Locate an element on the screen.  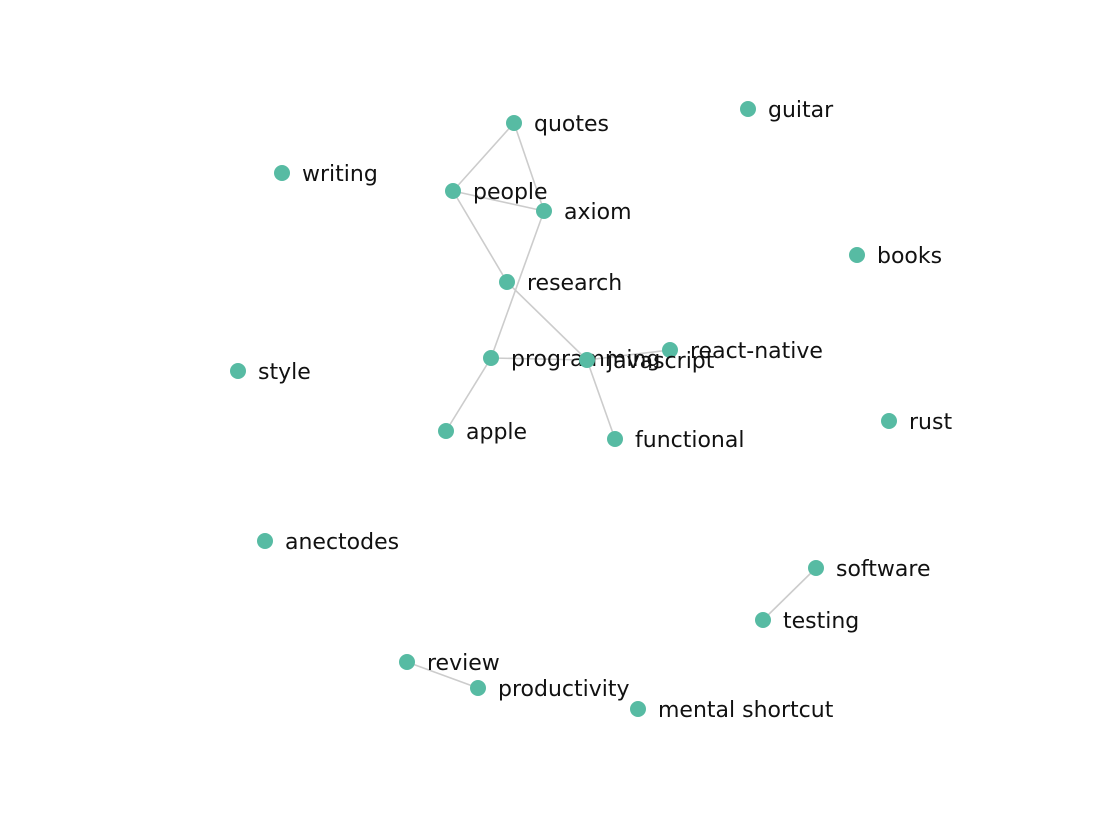
edge-axiom-programming is located at coordinates (517, 284).